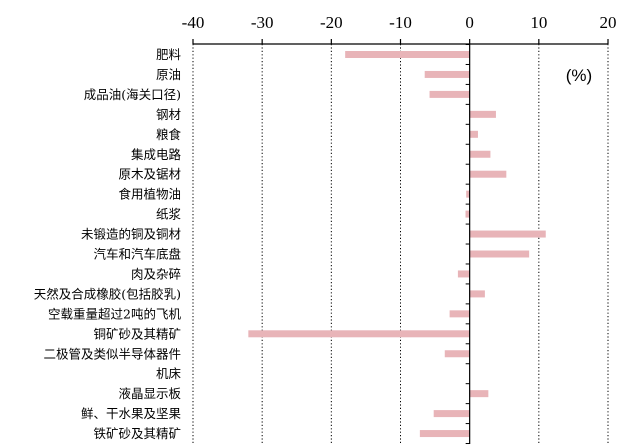 The width and height of the screenshot is (630, 446). Describe the element at coordinates (169, 134) in the screenshot. I see `category-label: 粮食` at that location.